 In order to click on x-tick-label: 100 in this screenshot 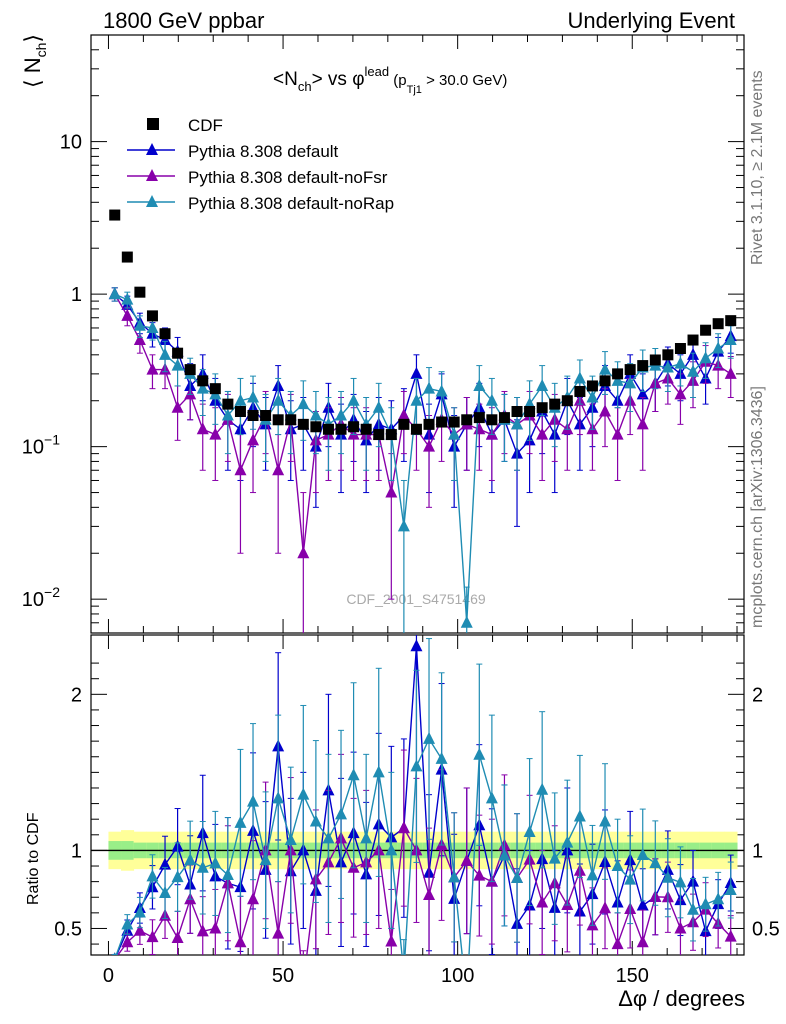, I will do `click(457, 976)`.